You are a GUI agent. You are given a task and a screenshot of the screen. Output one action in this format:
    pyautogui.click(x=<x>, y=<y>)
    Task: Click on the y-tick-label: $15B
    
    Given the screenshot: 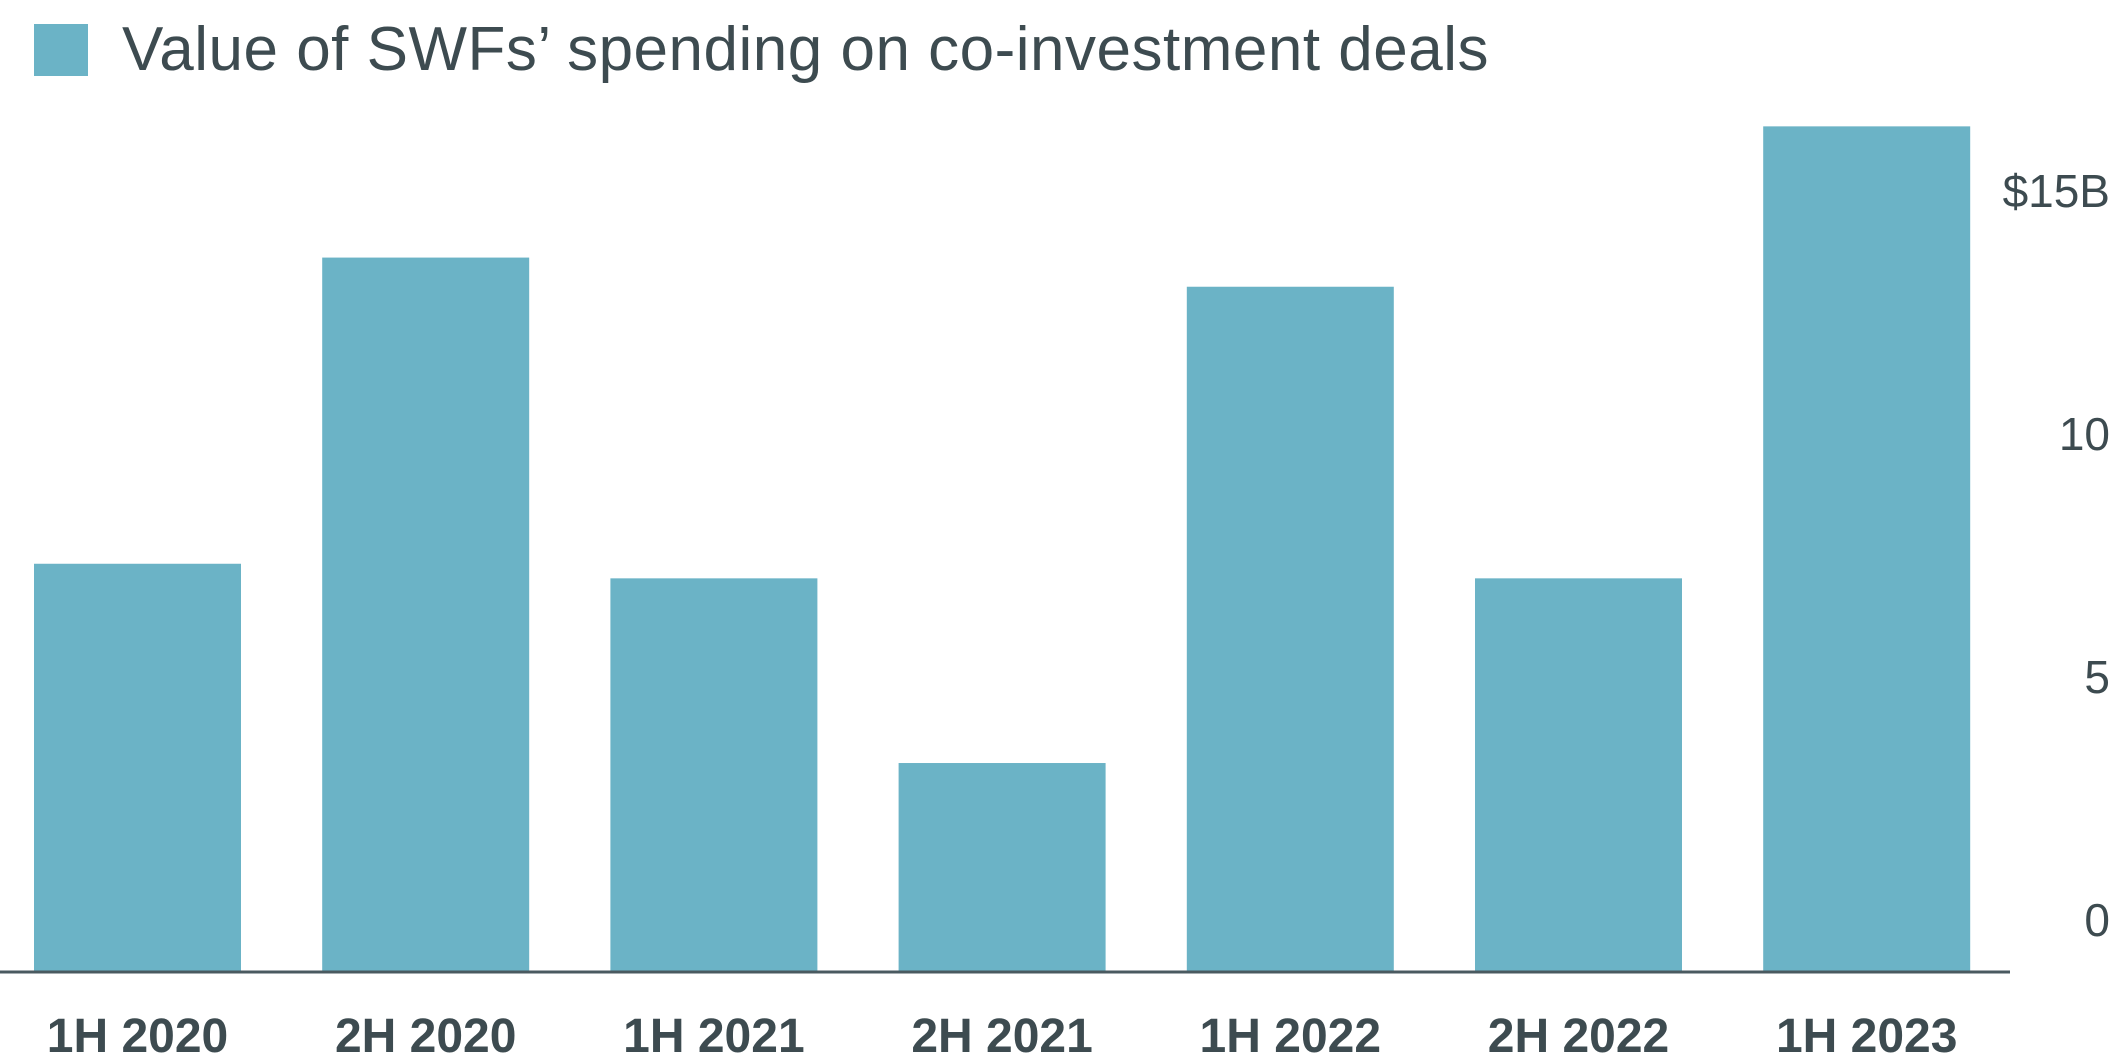 What is the action you would take?
    pyautogui.click(x=2056, y=191)
    